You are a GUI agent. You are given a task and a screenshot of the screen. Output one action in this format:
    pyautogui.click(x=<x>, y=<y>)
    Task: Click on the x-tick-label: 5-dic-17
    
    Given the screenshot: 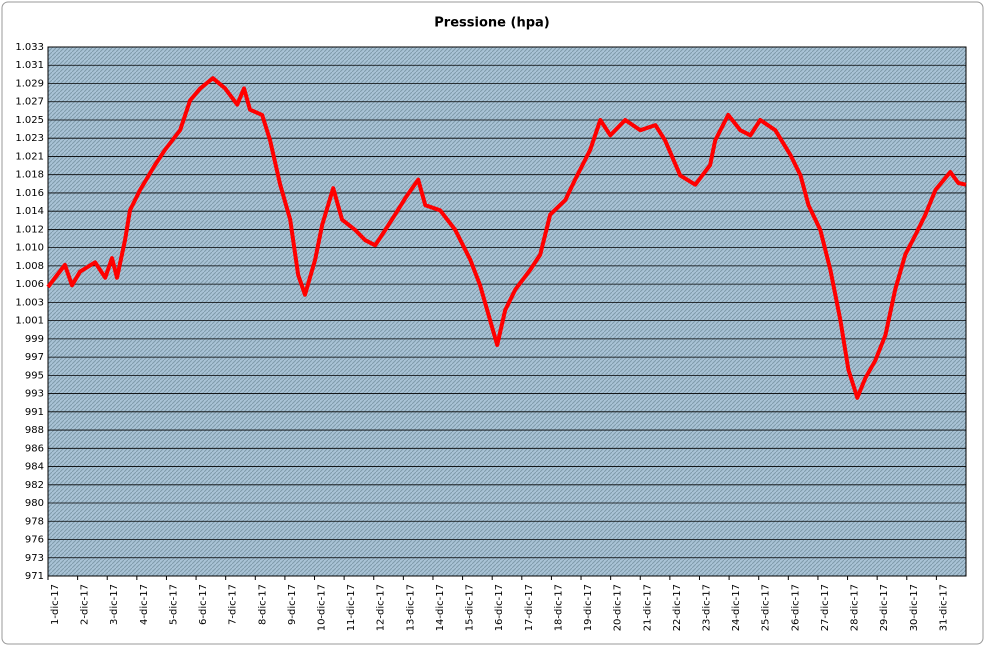 What is the action you would take?
    pyautogui.click(x=173, y=604)
    